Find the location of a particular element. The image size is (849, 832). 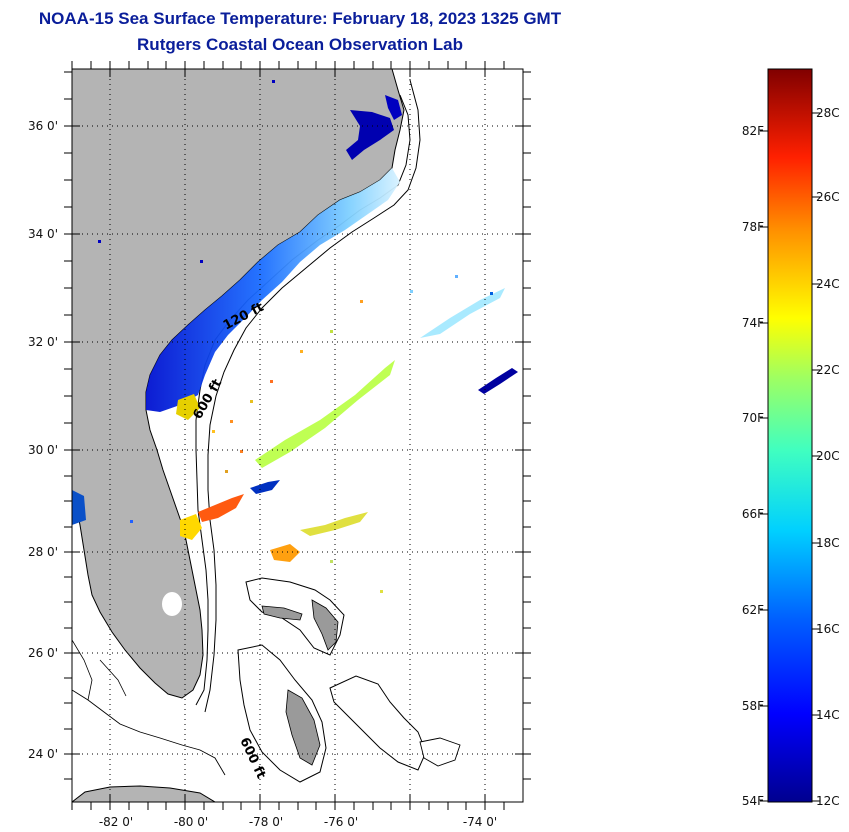

sst-gulfstream-warm-patch is located at coordinates (221, 508).